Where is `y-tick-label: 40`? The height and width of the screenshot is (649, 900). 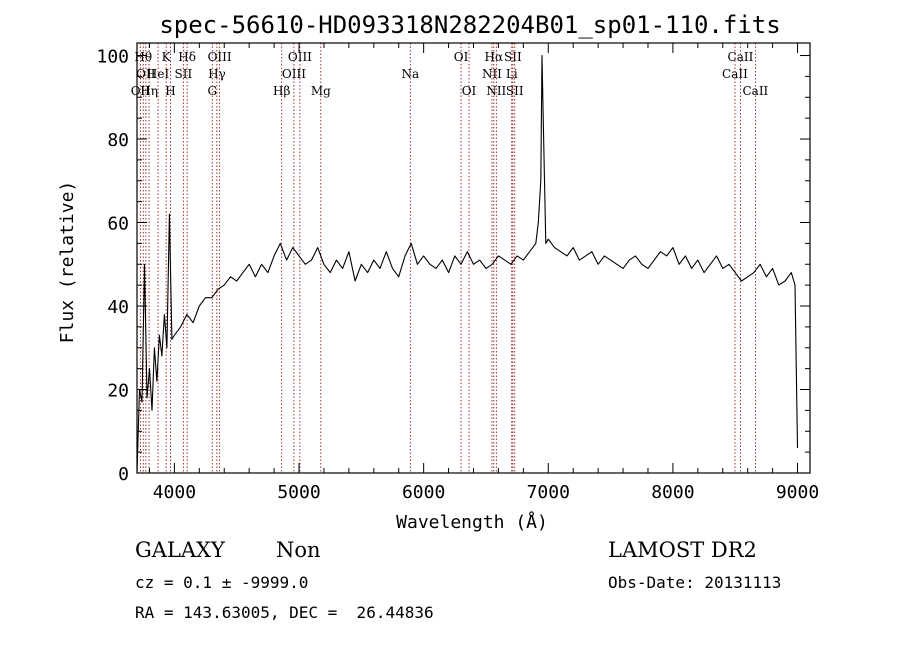 y-tick-label: 40 is located at coordinates (118, 307).